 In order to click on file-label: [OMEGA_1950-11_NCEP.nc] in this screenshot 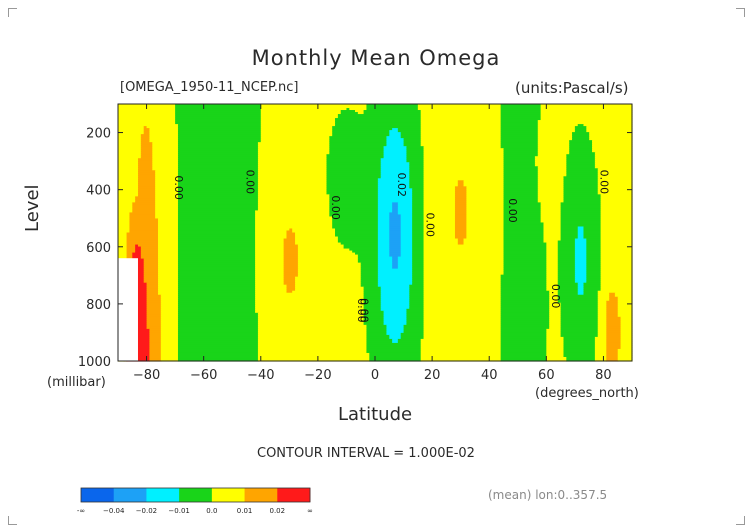, I will do `click(209, 87)`.